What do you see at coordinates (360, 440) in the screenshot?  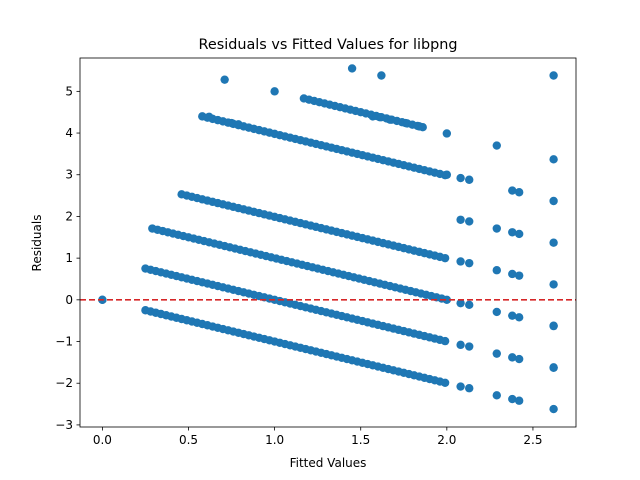 I see `x-tick-label: 1.5` at bounding box center [360, 440].